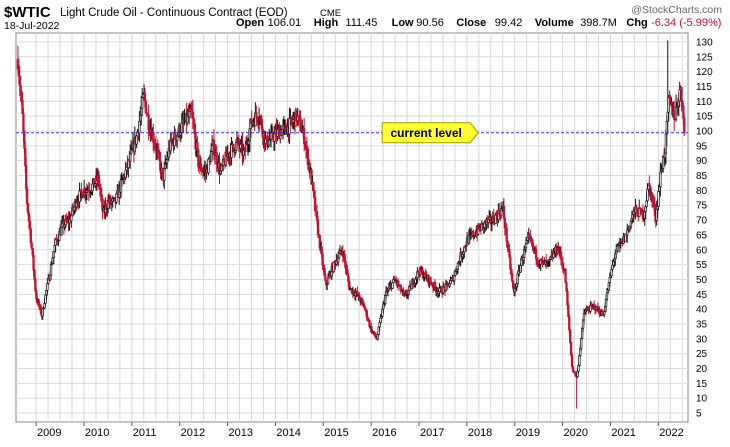  I want to click on stat-label: High, so click(326, 23).